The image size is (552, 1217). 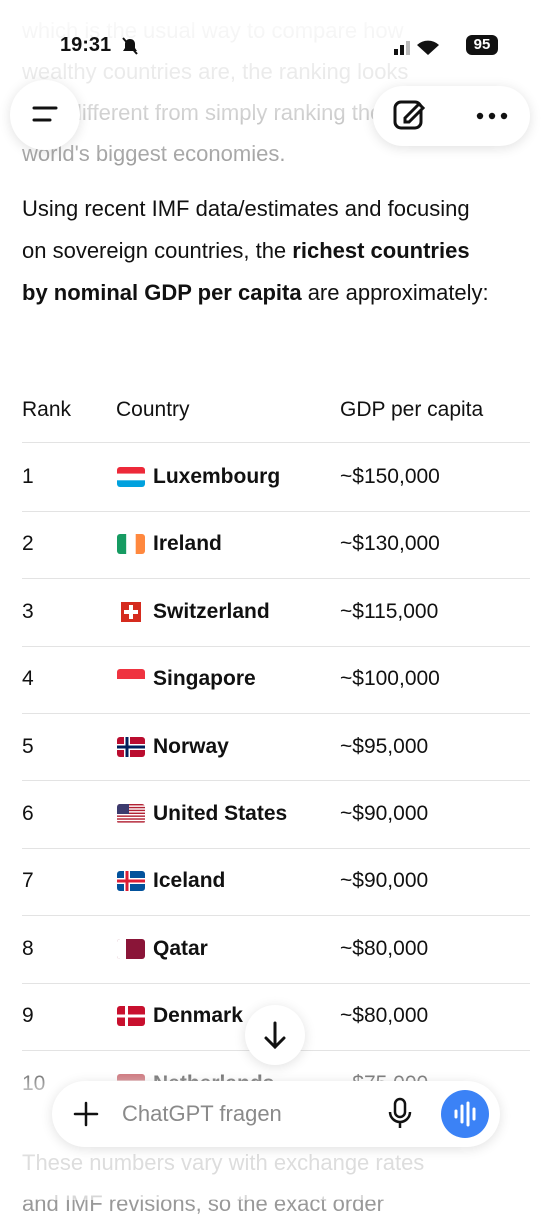 What do you see at coordinates (28, 476) in the screenshot?
I see `rank: 1` at bounding box center [28, 476].